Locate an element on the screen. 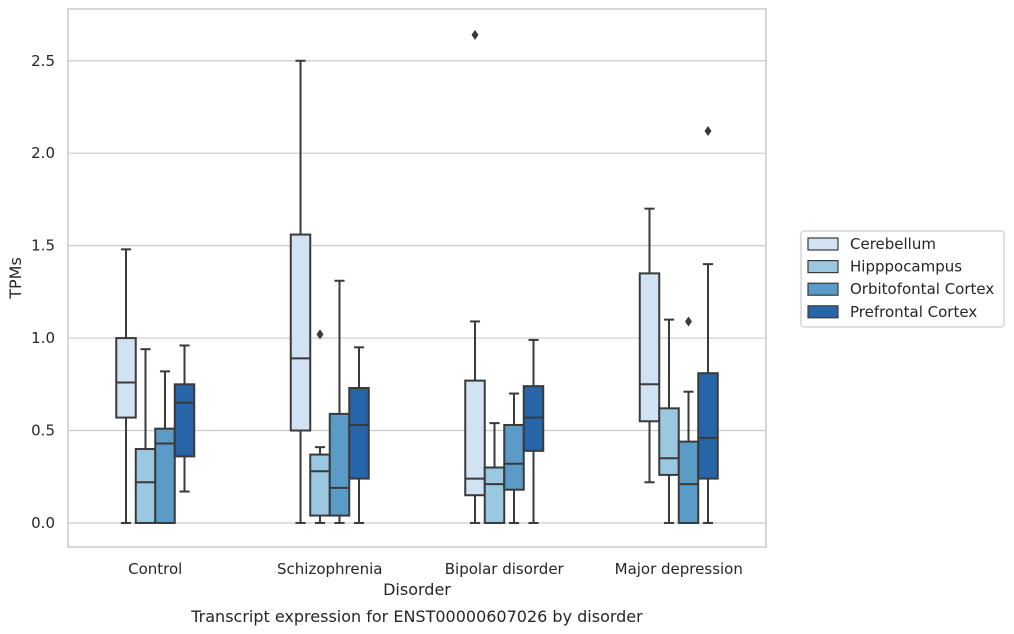  x-tick-label: Schizophrenia is located at coordinates (329, 569).